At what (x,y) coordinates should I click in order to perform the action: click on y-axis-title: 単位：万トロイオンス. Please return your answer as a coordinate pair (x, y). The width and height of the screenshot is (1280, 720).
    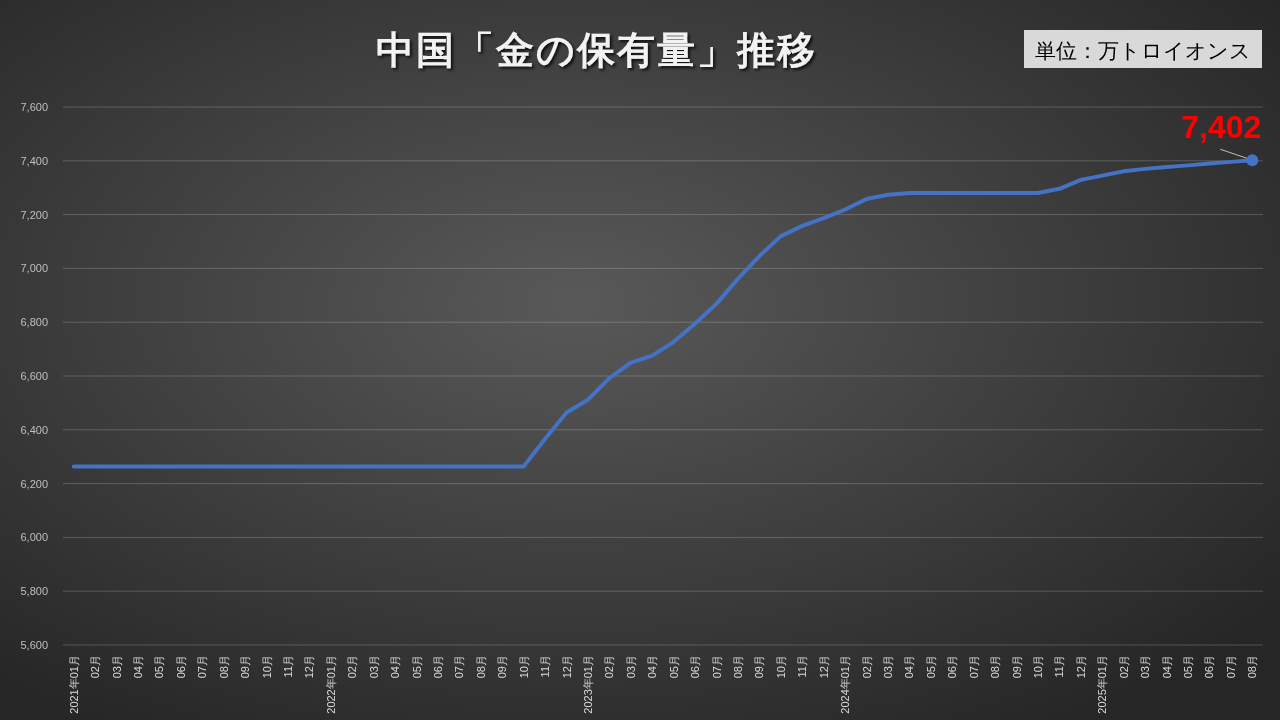
    Looking at the image, I should click on (1143, 50).